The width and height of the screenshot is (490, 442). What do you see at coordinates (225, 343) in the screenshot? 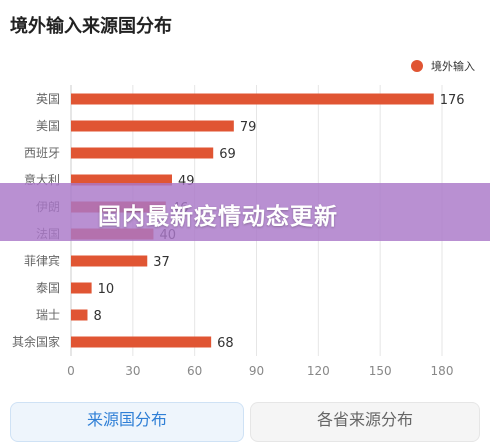
I see `value-label: 68` at bounding box center [225, 343].